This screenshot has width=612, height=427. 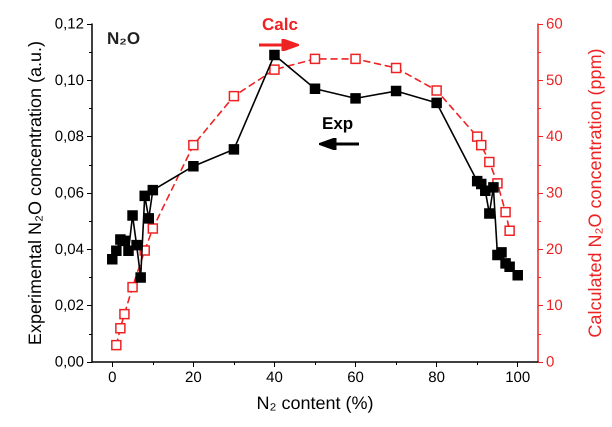 I want to click on y2-tick-label: 40, so click(x=554, y=137).